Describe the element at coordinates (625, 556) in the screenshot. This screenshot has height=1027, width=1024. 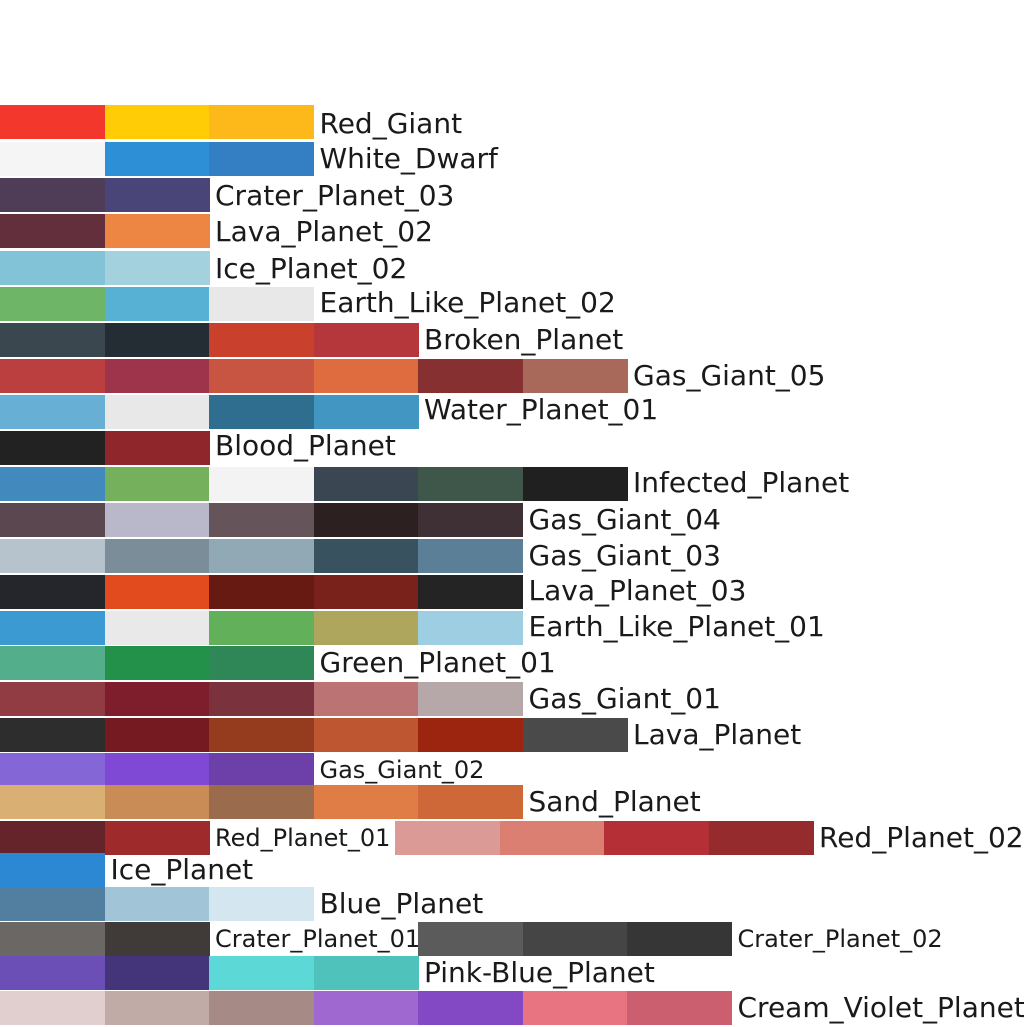
I see `palette-name: Gas_Giant_03` at that location.